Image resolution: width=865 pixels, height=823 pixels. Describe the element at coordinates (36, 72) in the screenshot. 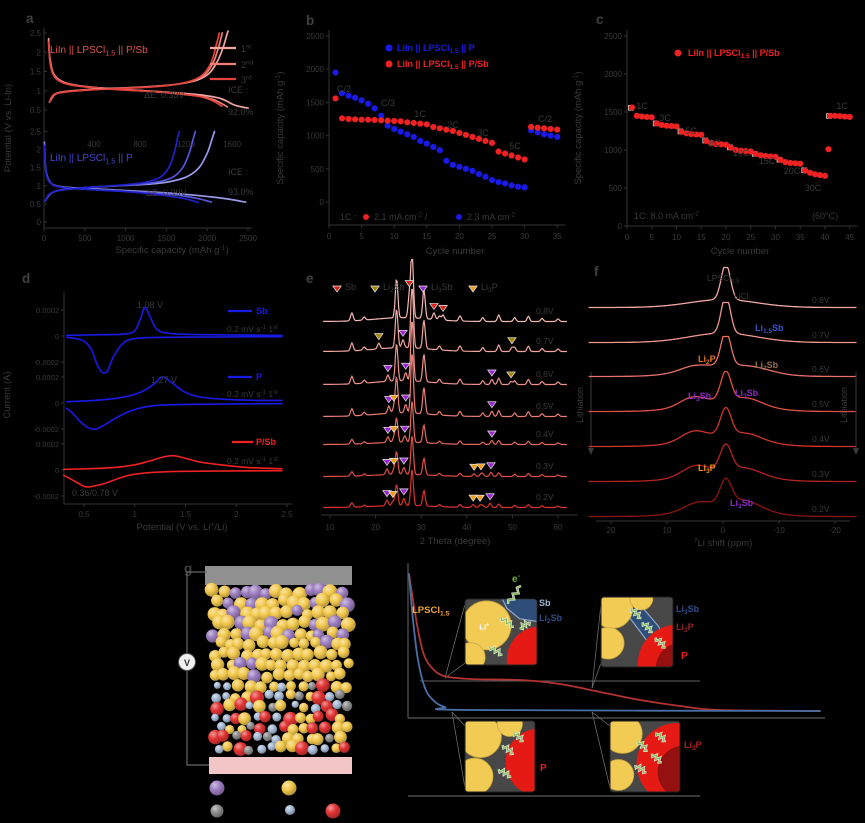

I see `tick-label: 1.5` at that location.